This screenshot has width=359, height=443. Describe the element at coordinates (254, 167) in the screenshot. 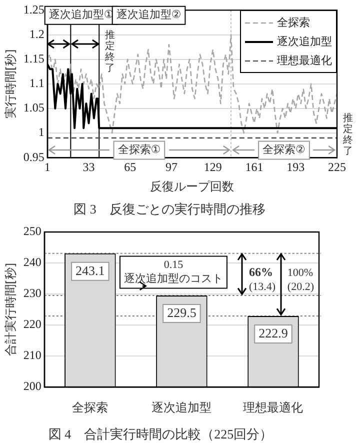

I see `x-tick-label: 161` at that location.